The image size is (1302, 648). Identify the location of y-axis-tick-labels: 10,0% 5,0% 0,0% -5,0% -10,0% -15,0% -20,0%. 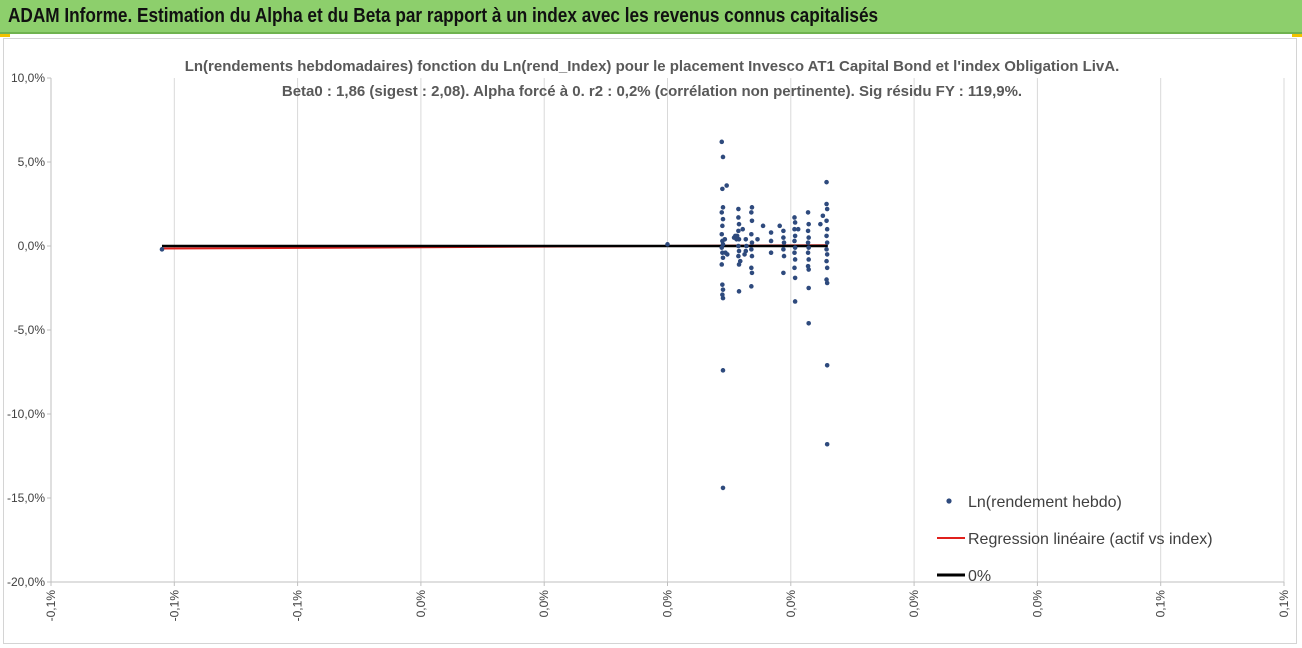
(26, 330).